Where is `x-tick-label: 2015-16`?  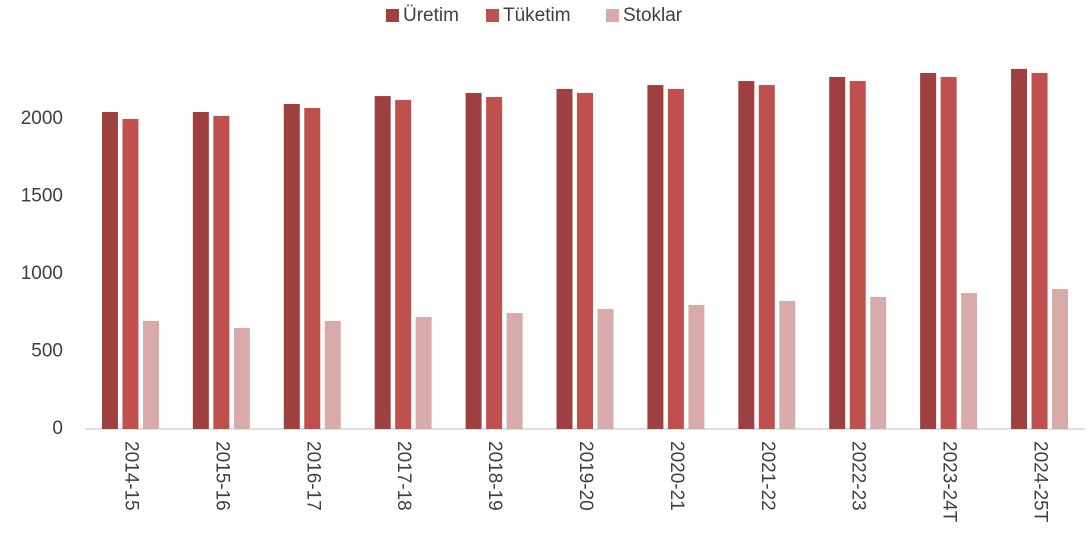
x-tick-label: 2015-16 is located at coordinates (221, 476).